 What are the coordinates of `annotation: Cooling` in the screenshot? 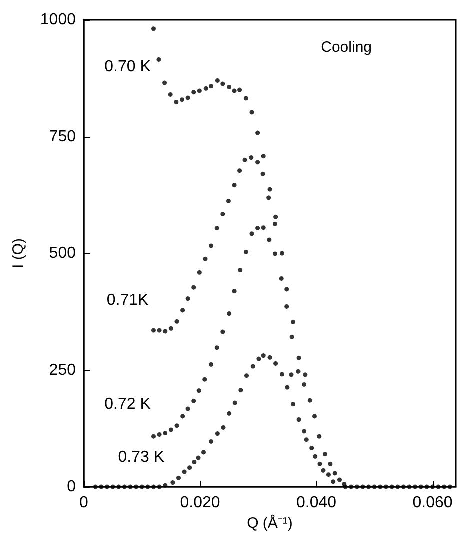 It's located at (346, 47).